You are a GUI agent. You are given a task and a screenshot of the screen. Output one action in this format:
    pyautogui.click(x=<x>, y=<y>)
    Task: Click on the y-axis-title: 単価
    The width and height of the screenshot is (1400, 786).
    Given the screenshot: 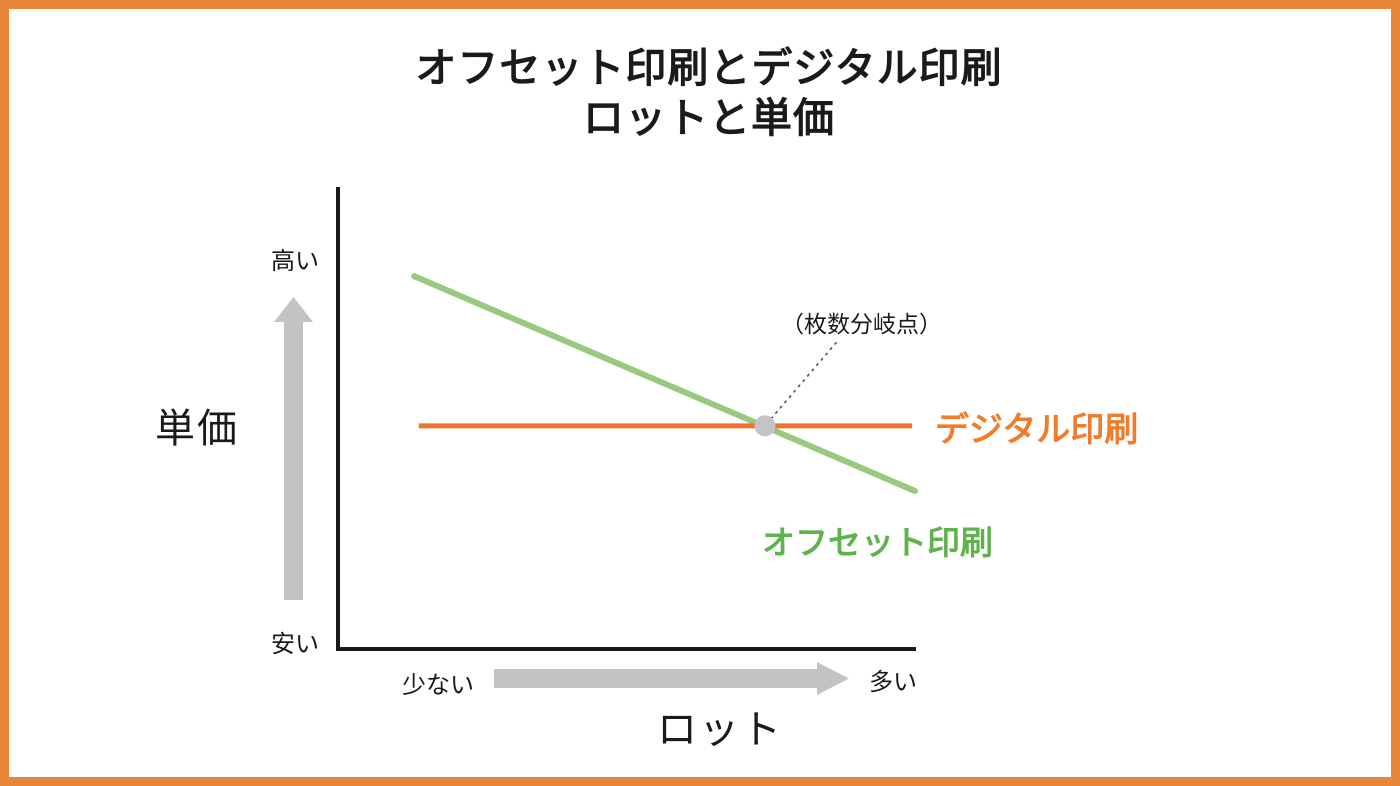 What is the action you would take?
    pyautogui.click(x=197, y=429)
    